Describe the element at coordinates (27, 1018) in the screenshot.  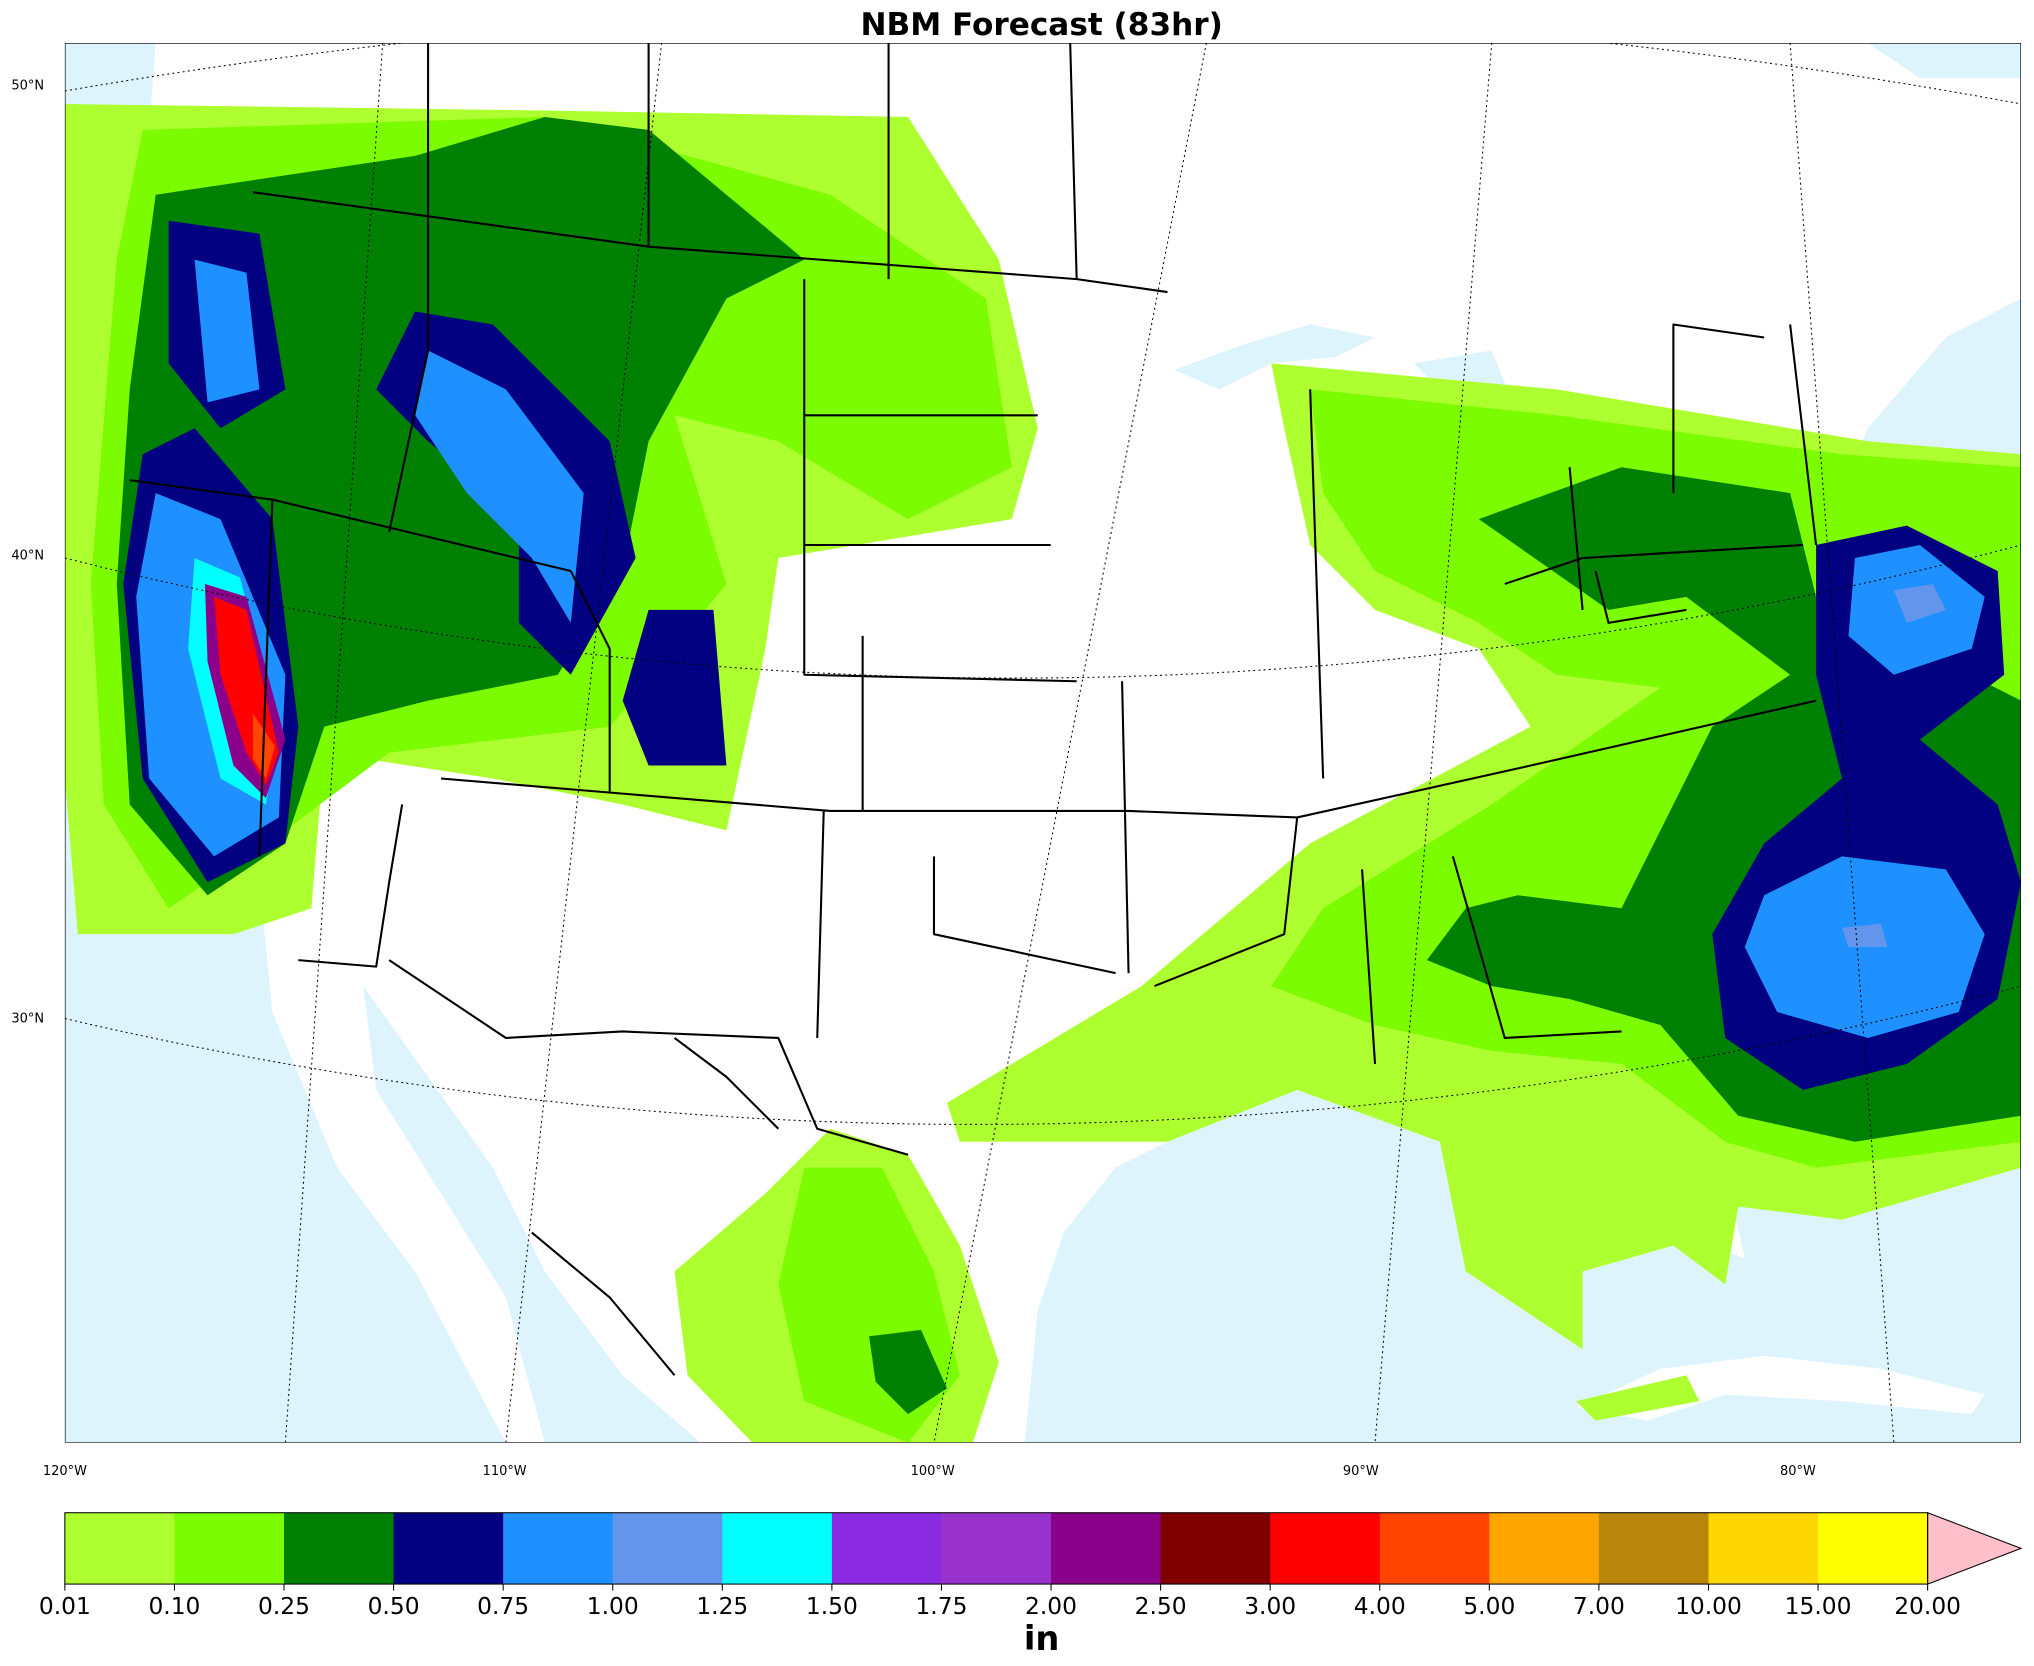
I see `lat-label: 30°N` at that location.